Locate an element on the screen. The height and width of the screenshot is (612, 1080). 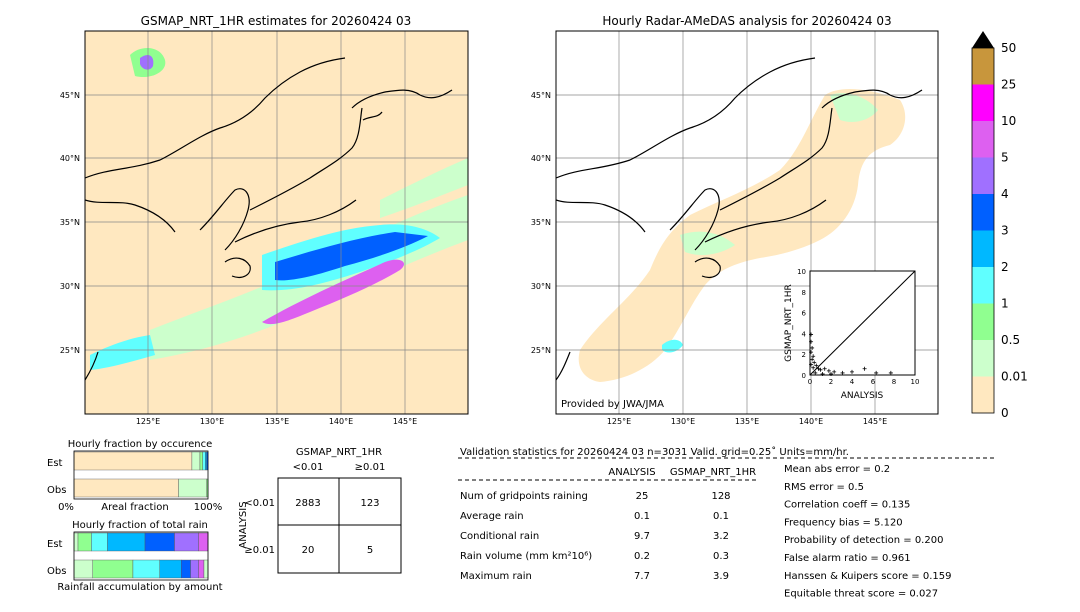
scatter-ytick: 2 is located at coordinates (804, 355).